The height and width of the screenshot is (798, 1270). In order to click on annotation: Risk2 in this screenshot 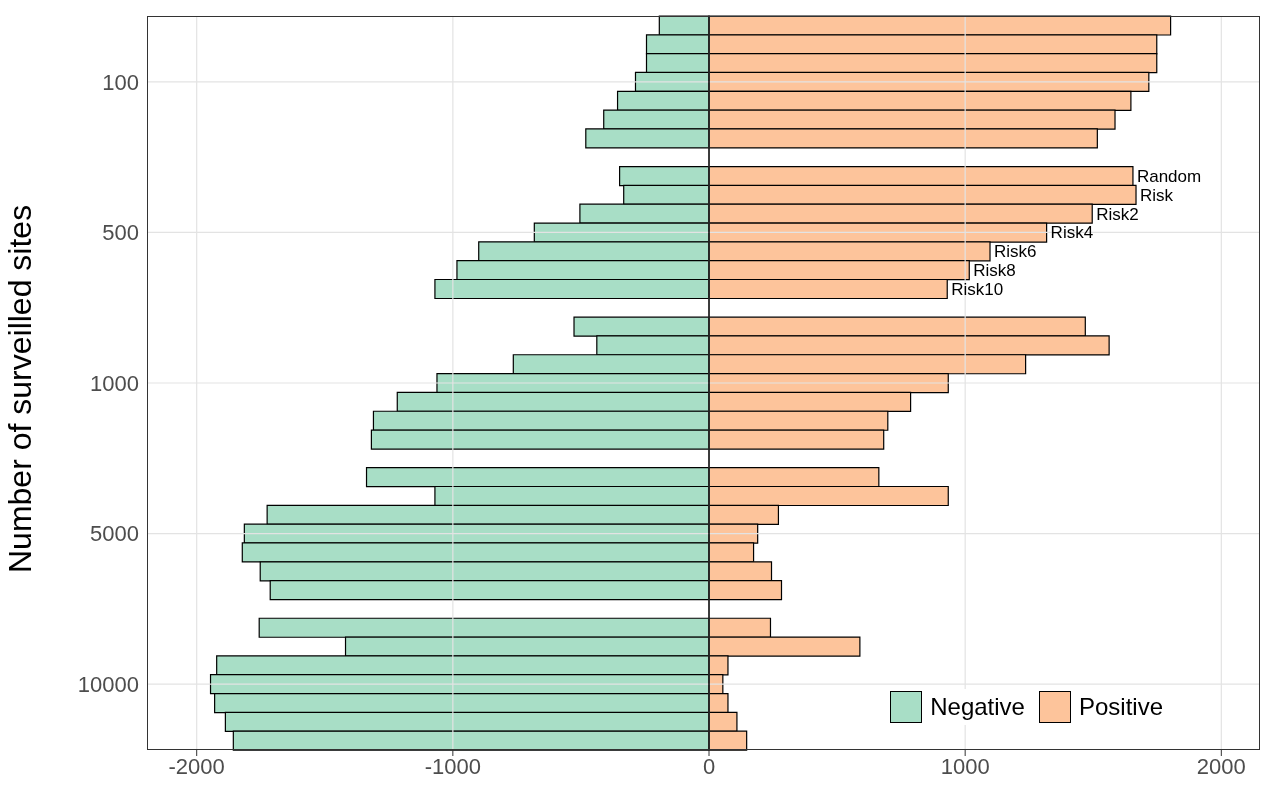, I will do `click(1117, 214)`.